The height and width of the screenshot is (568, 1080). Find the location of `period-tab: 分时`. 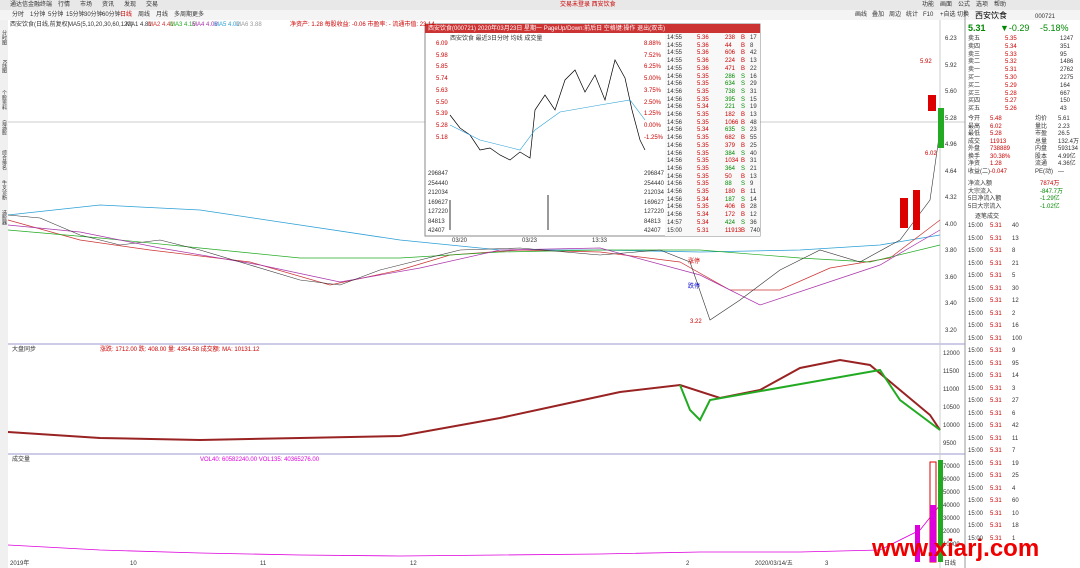

period-tab: 分时 is located at coordinates (18, 15).